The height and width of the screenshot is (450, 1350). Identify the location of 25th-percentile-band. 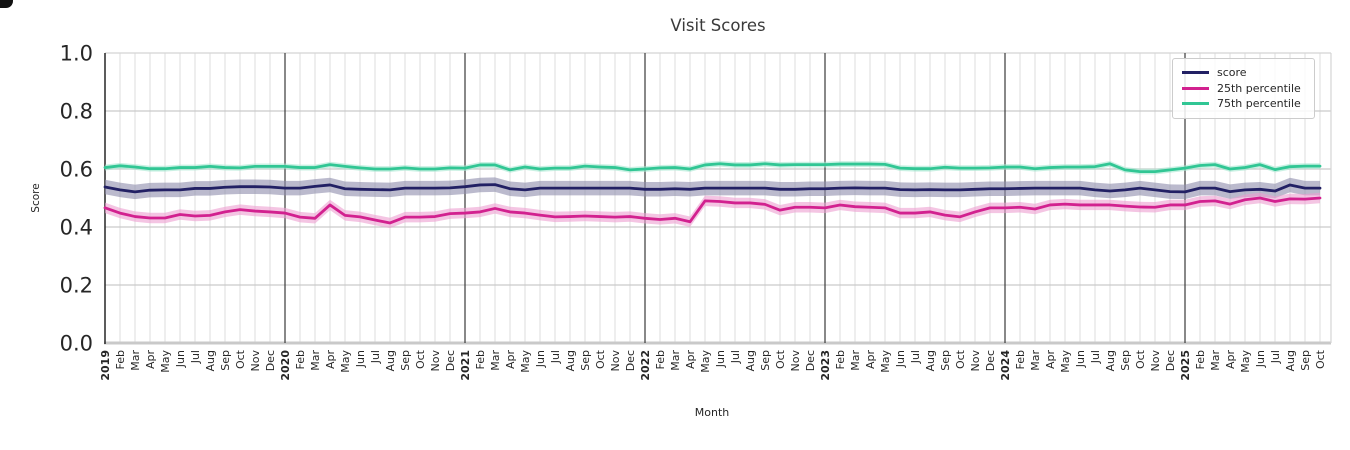
(712, 210).